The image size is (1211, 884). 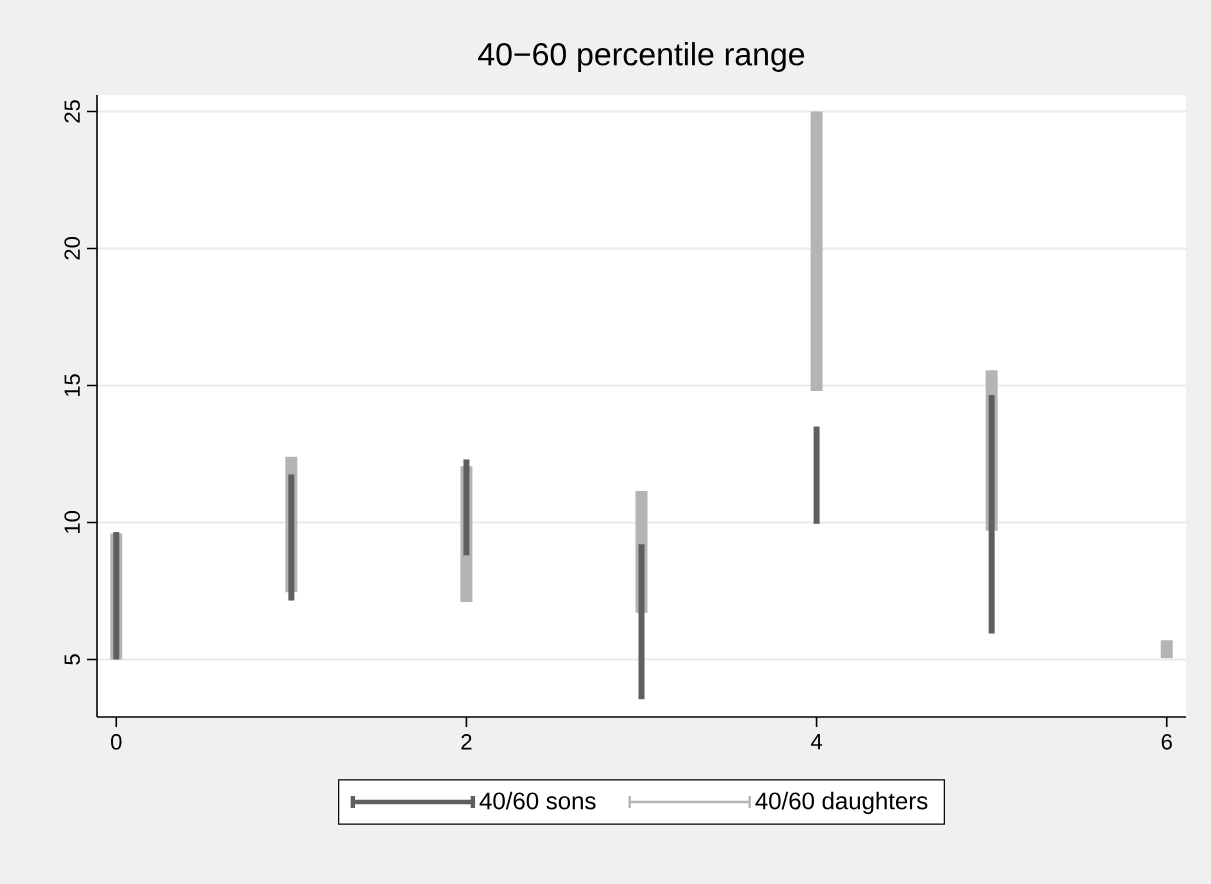 I want to click on legend-label: 40/60 sons, so click(x=537, y=800).